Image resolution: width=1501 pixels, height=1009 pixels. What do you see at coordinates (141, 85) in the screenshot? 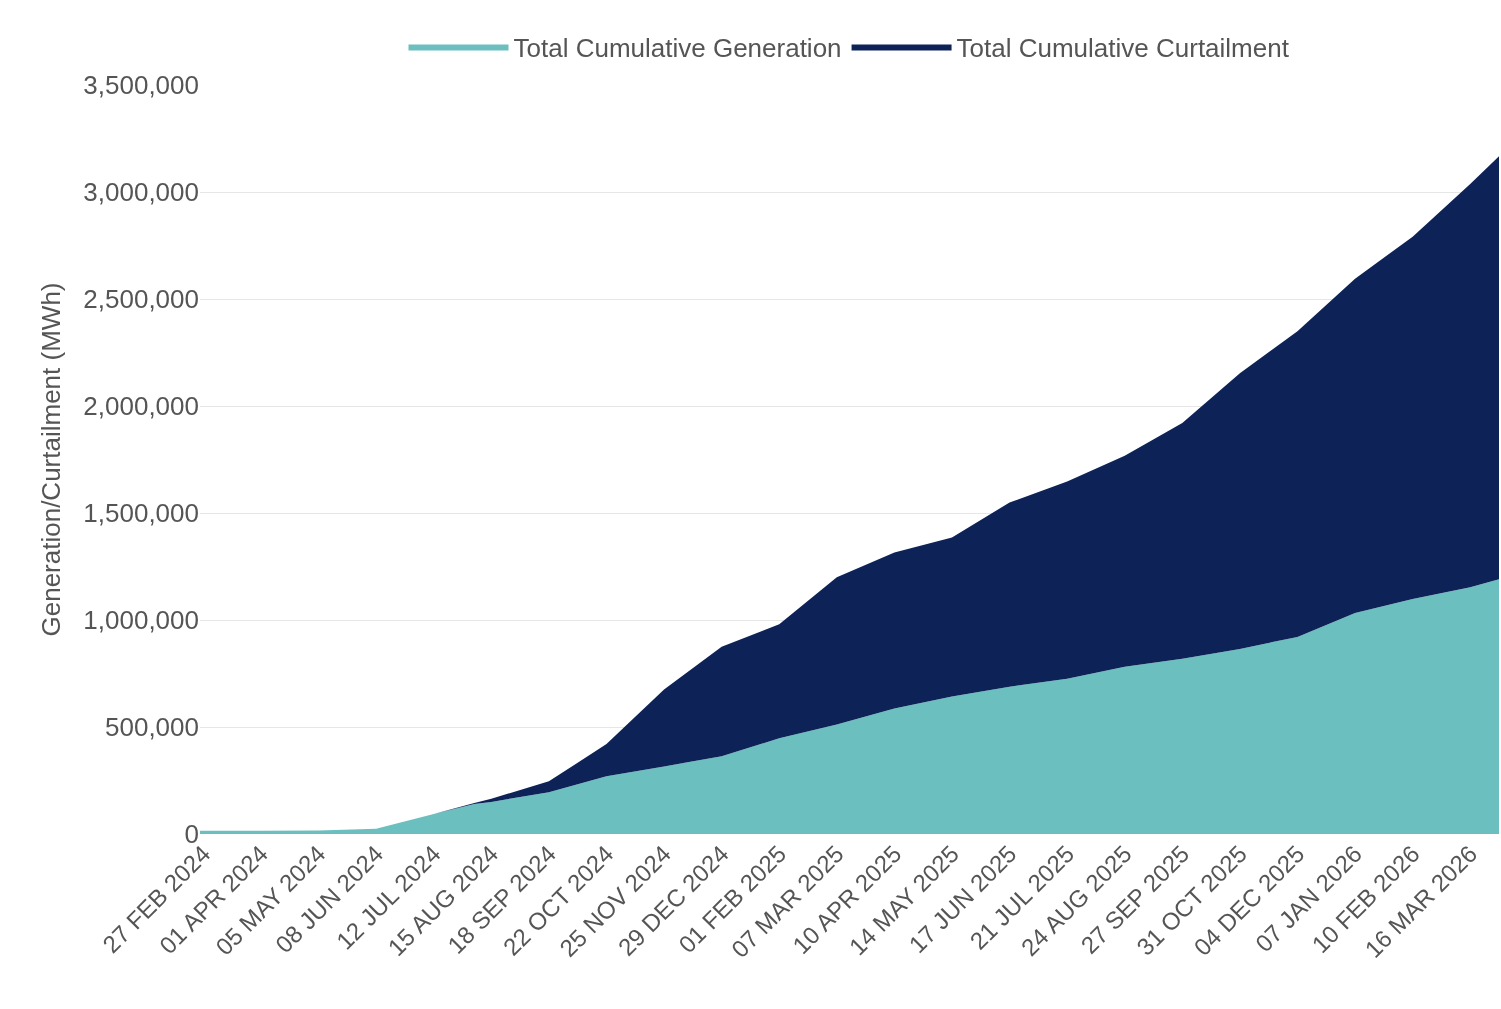
I see `y-tick-label: 3,500,000` at bounding box center [141, 85].